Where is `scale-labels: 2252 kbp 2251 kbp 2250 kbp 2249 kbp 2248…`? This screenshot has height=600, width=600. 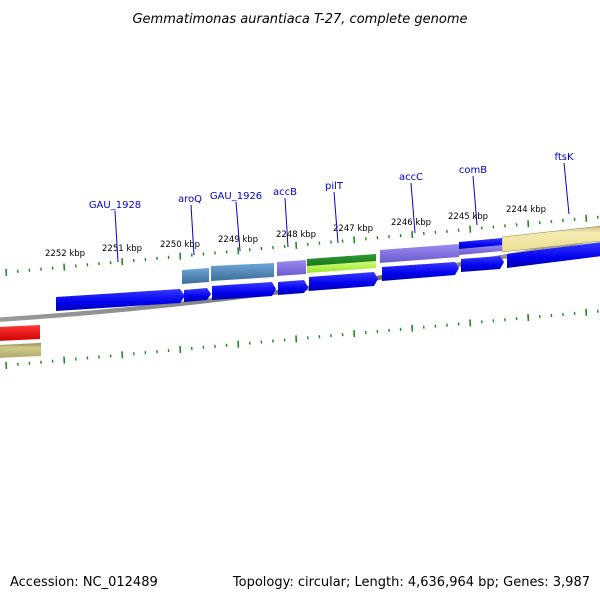
scale-labels: 2252 kbp 2251 kbp 2250 kbp 2249 kbp 2248… is located at coordinates (295, 232).